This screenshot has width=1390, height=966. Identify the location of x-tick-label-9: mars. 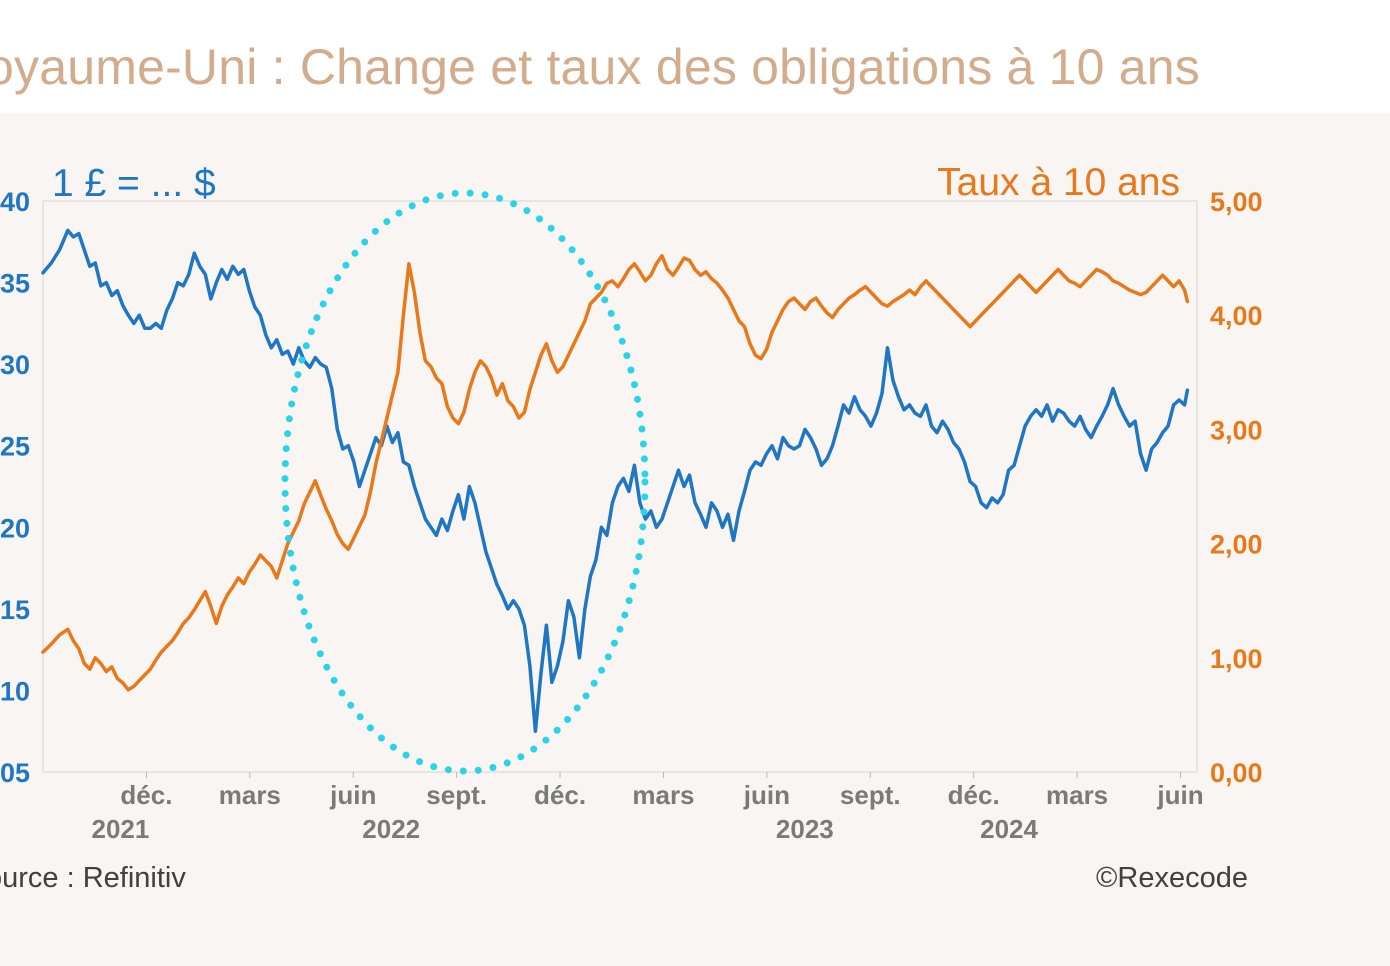
(1077, 795).